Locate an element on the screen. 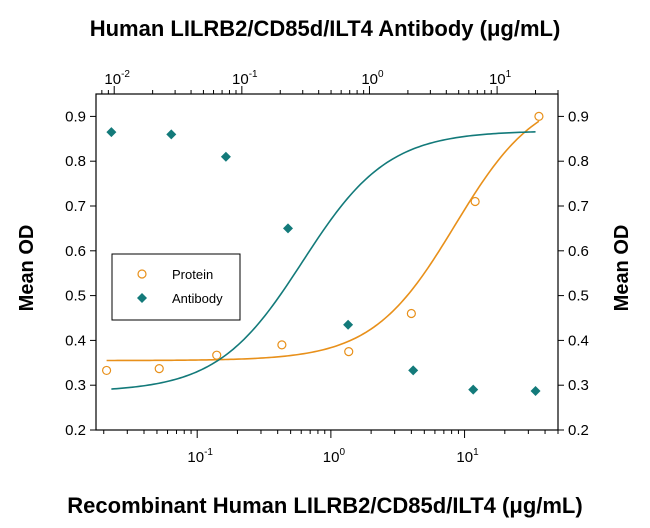  y-axis-title-right: Mean OD is located at coordinates (622, 268).